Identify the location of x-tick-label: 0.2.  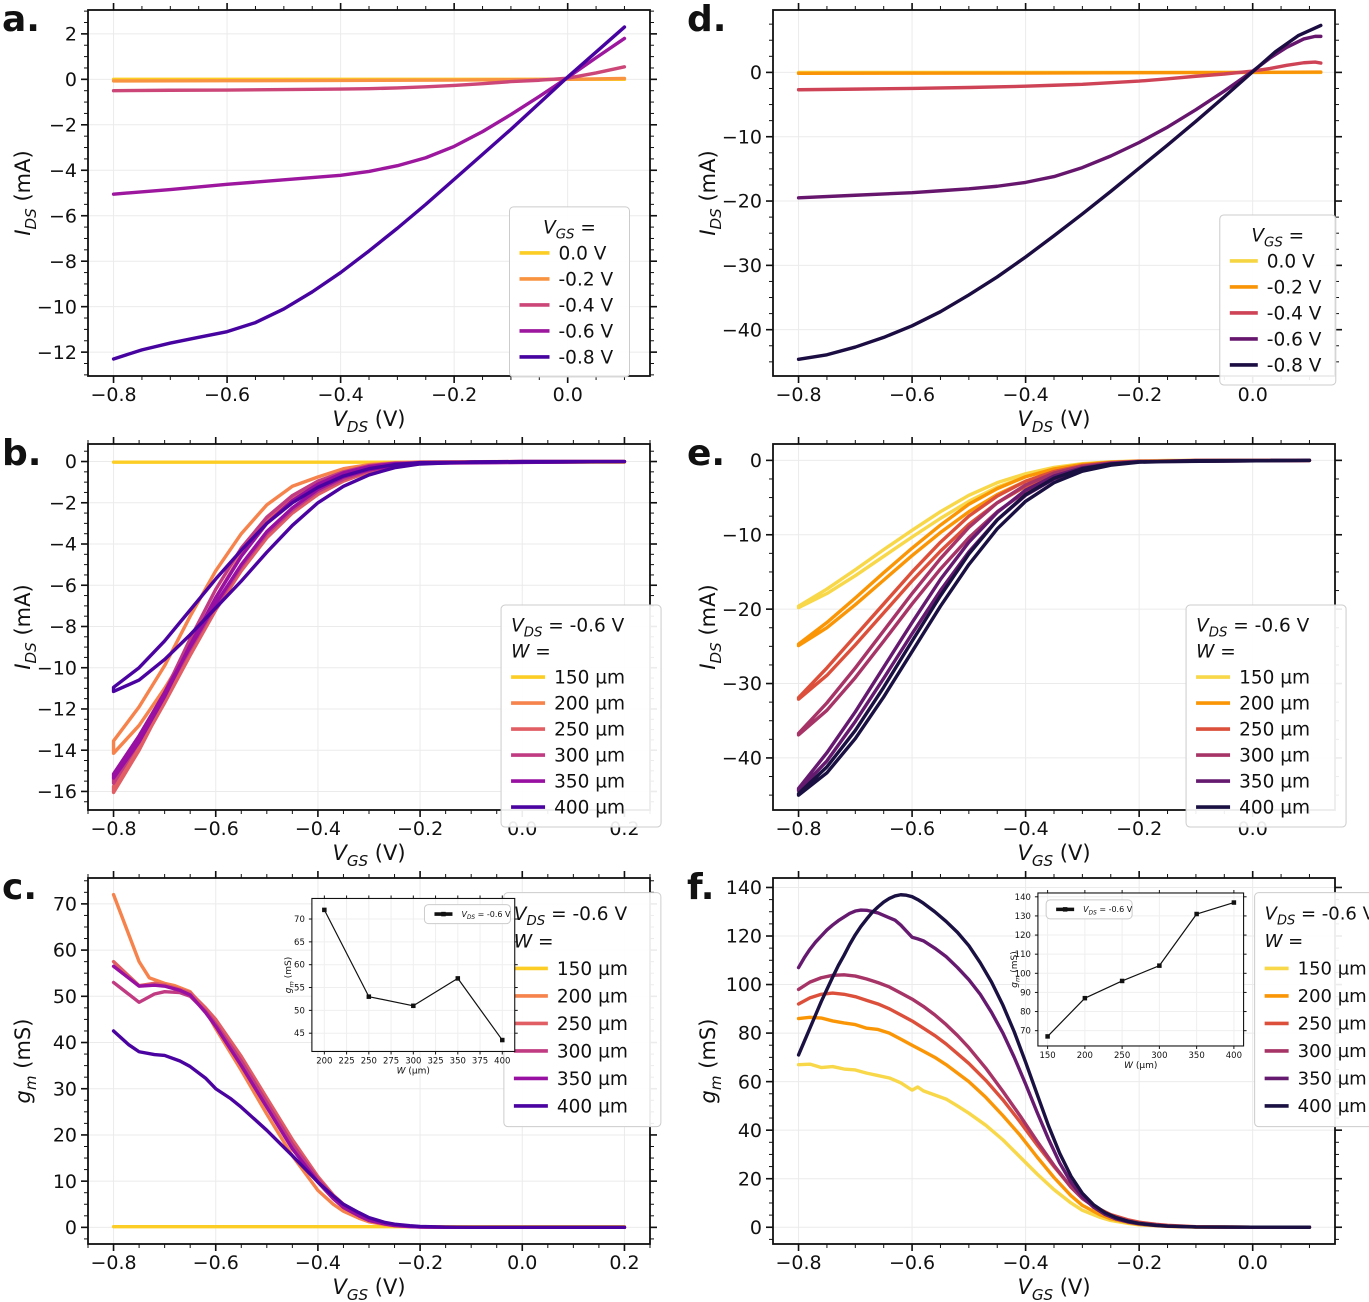
(624, 1263).